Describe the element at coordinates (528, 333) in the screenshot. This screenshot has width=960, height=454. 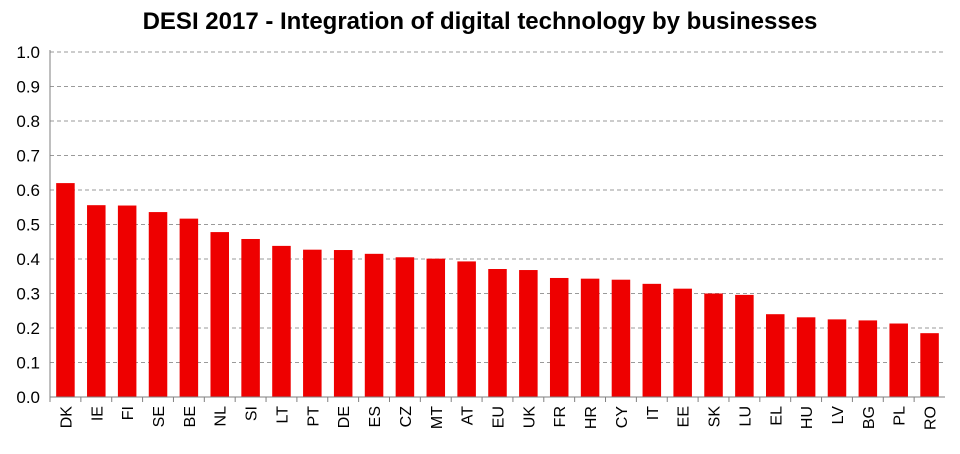
I see `bar-uk` at that location.